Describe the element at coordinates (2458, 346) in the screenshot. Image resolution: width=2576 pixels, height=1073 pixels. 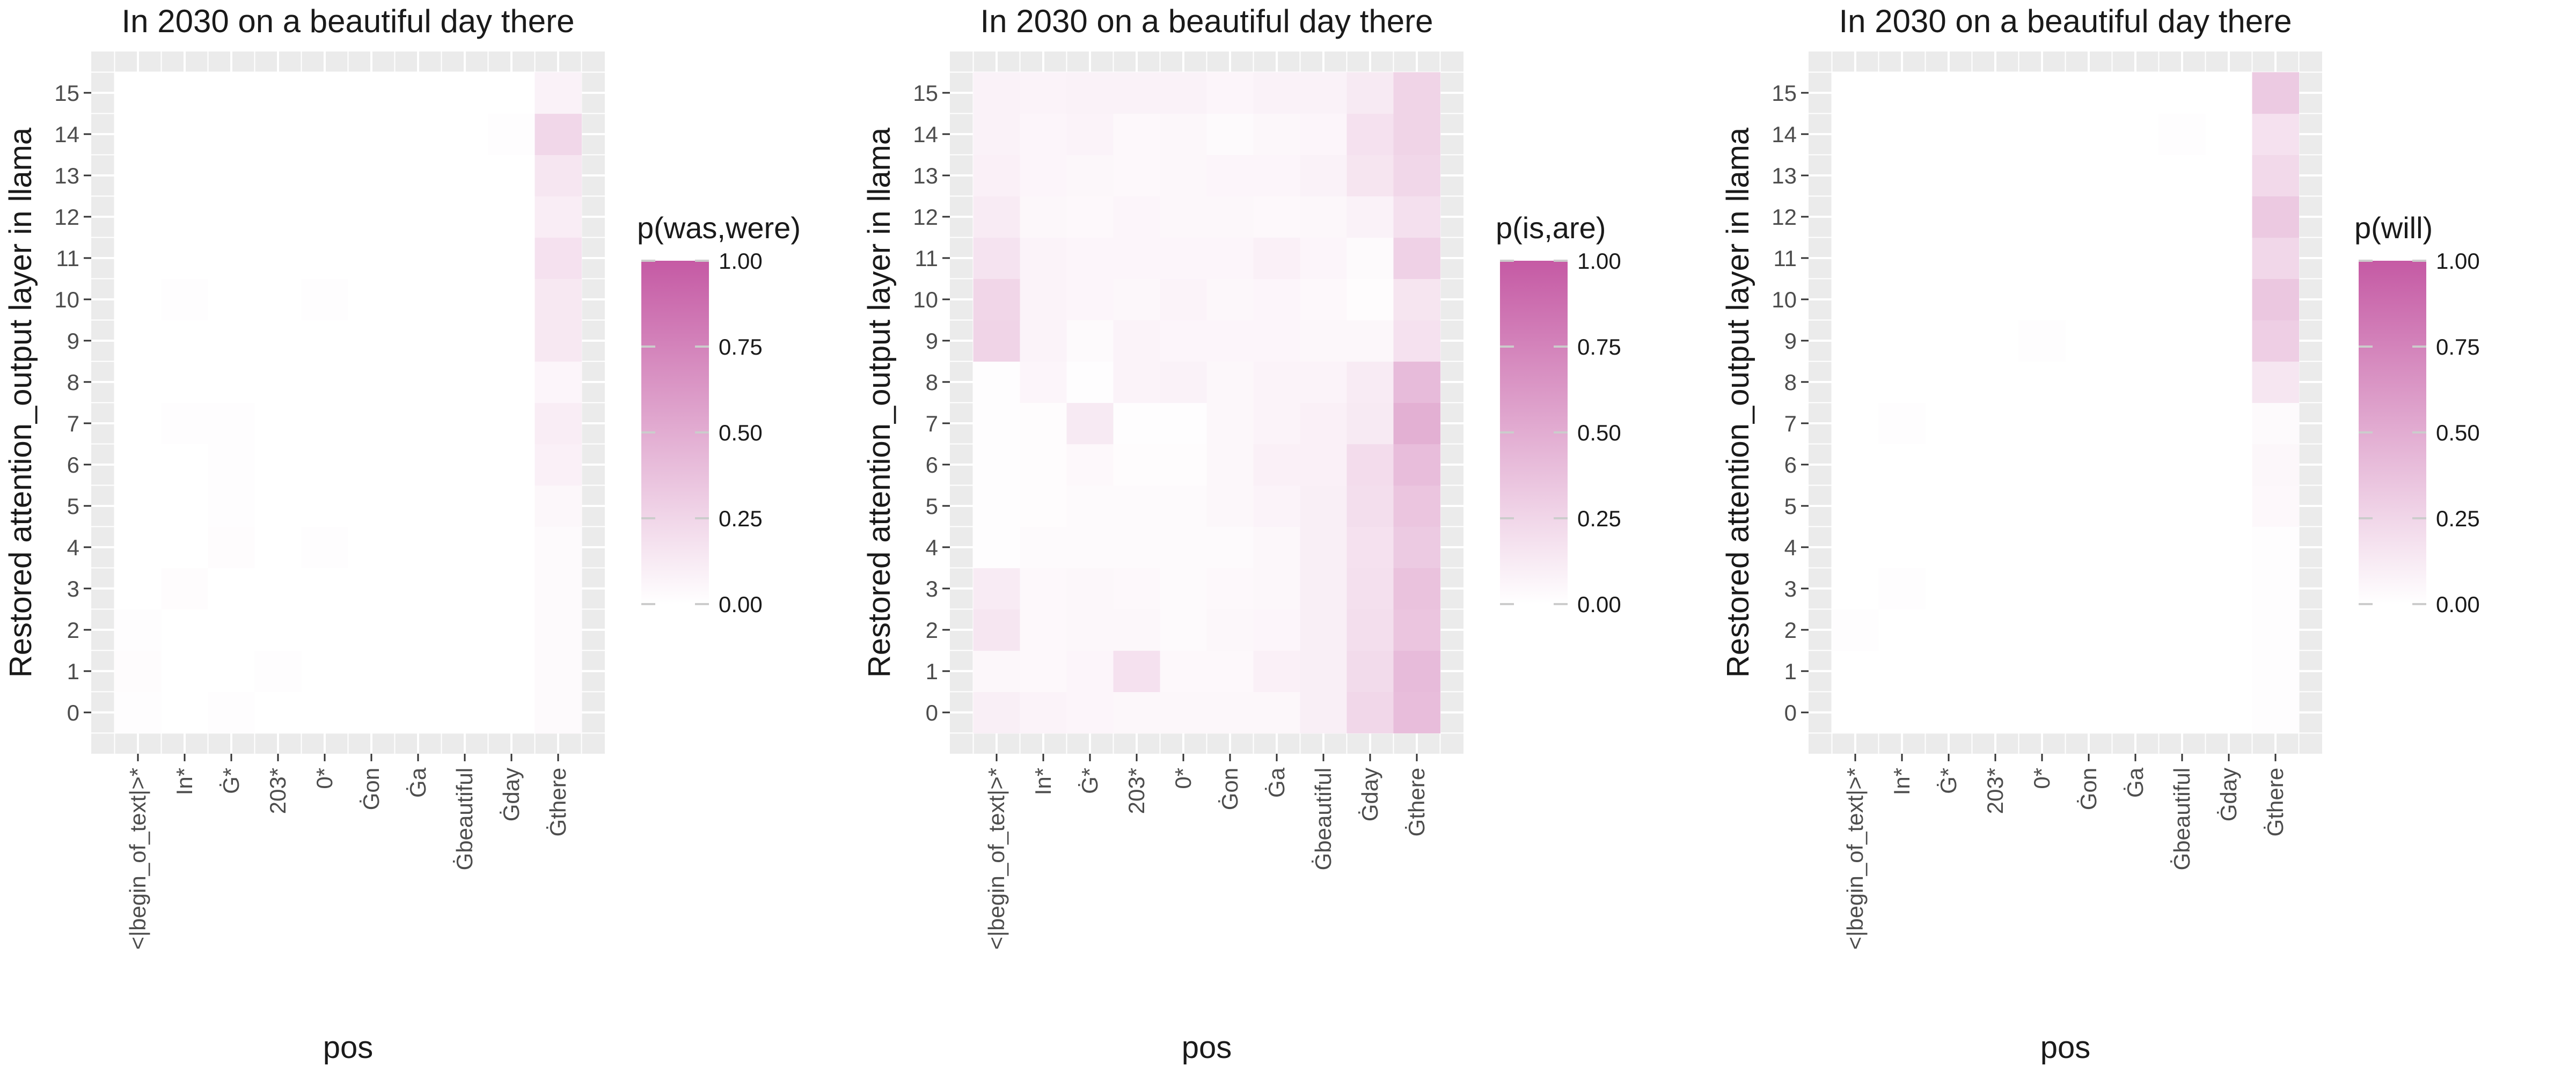
I see `legend-tick-label: 0.75` at that location.